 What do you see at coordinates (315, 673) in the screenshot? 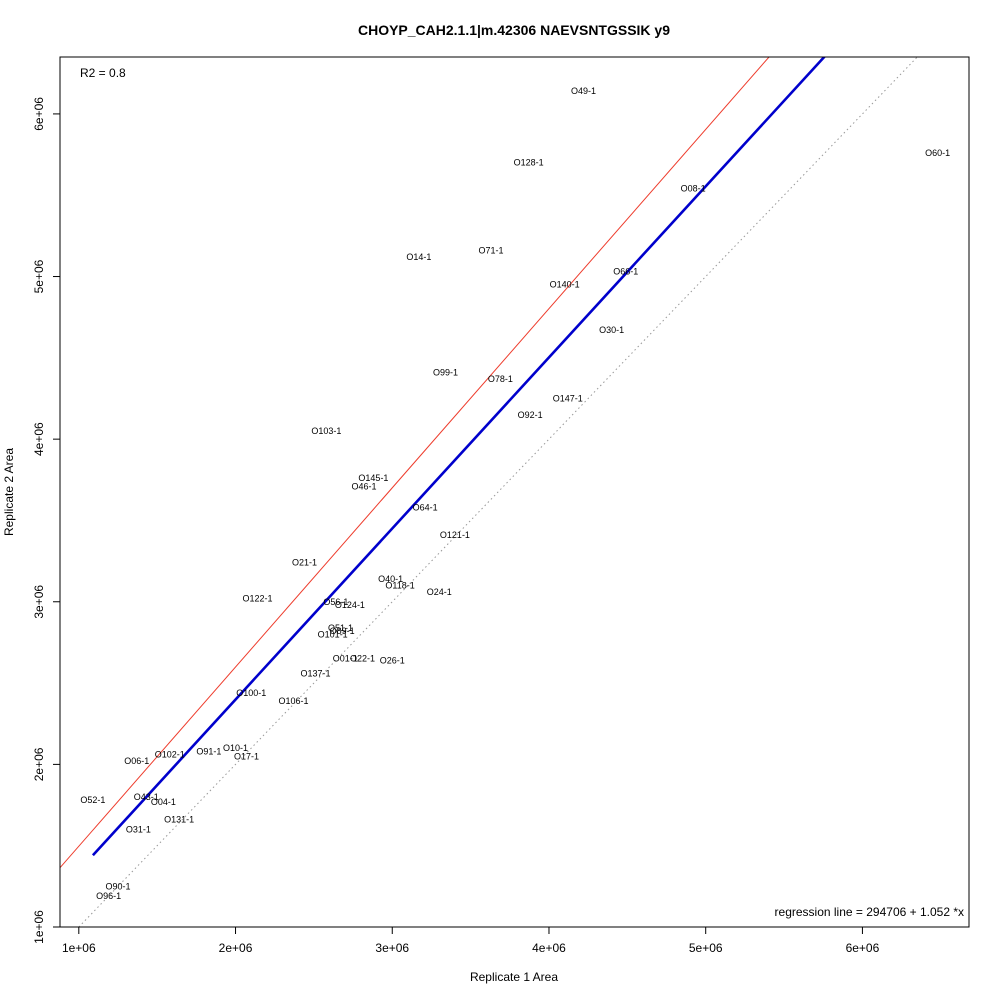
I see `point-label: O137-1` at bounding box center [315, 673].